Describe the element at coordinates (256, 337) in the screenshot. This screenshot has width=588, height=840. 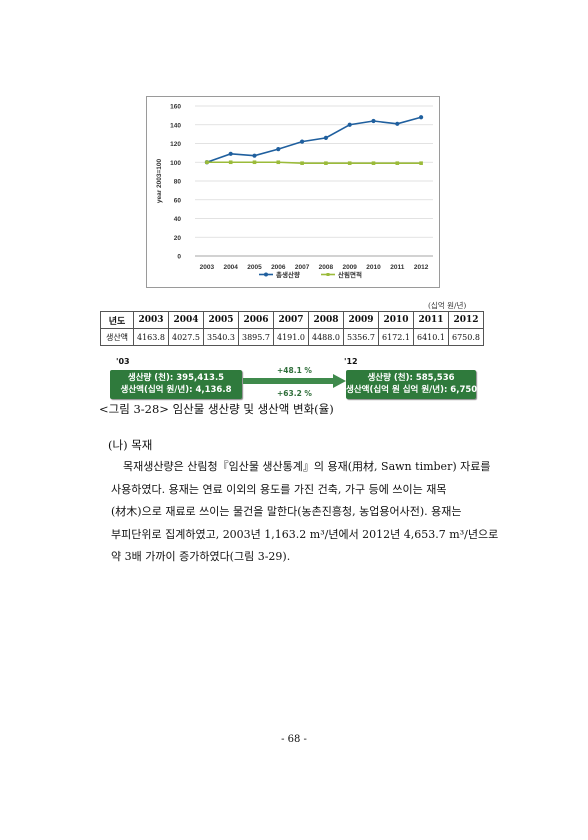
I see `table-cell: 3895.7` at that location.